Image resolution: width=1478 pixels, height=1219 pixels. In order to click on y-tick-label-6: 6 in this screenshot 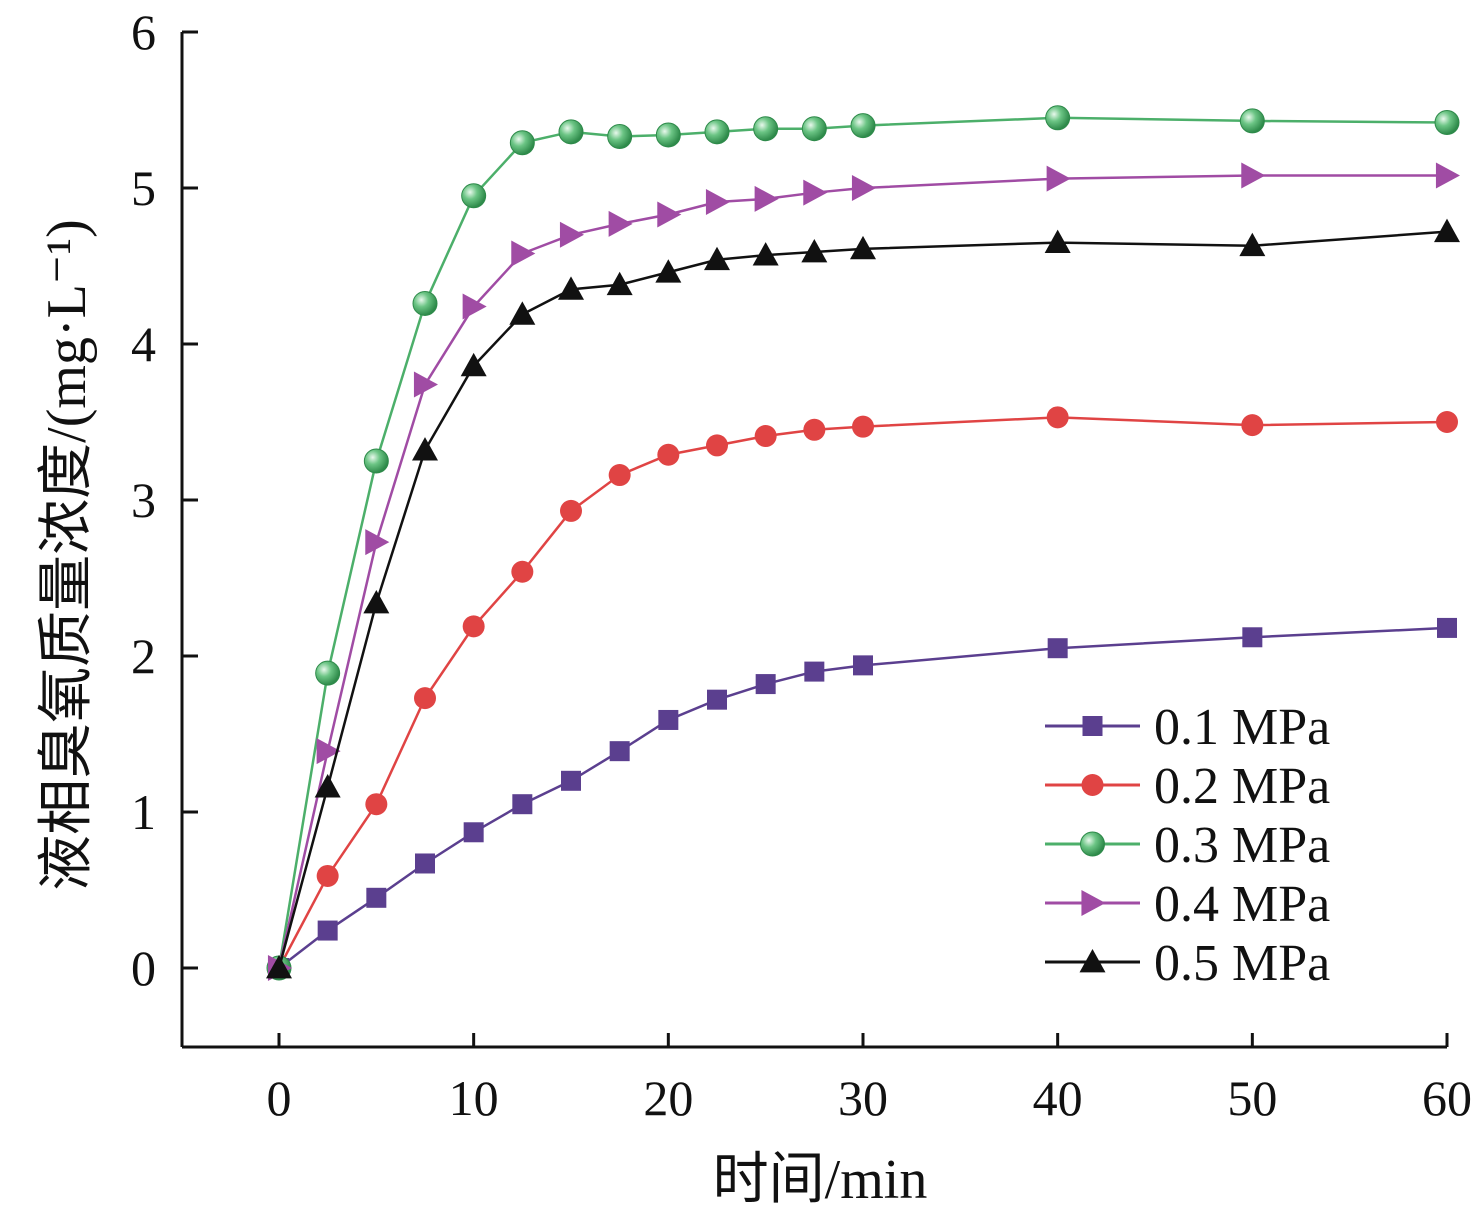, I will do `click(143, 32)`.